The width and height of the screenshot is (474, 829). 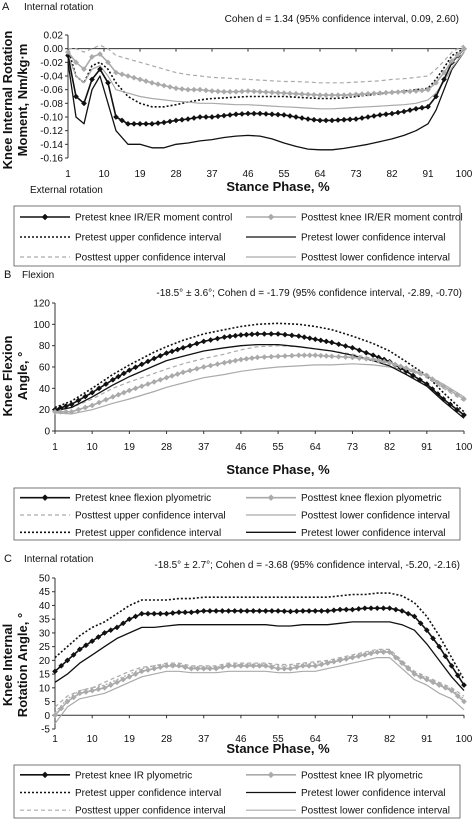 I want to click on panel-c-ytick-label: 50, so click(x=45, y=579).